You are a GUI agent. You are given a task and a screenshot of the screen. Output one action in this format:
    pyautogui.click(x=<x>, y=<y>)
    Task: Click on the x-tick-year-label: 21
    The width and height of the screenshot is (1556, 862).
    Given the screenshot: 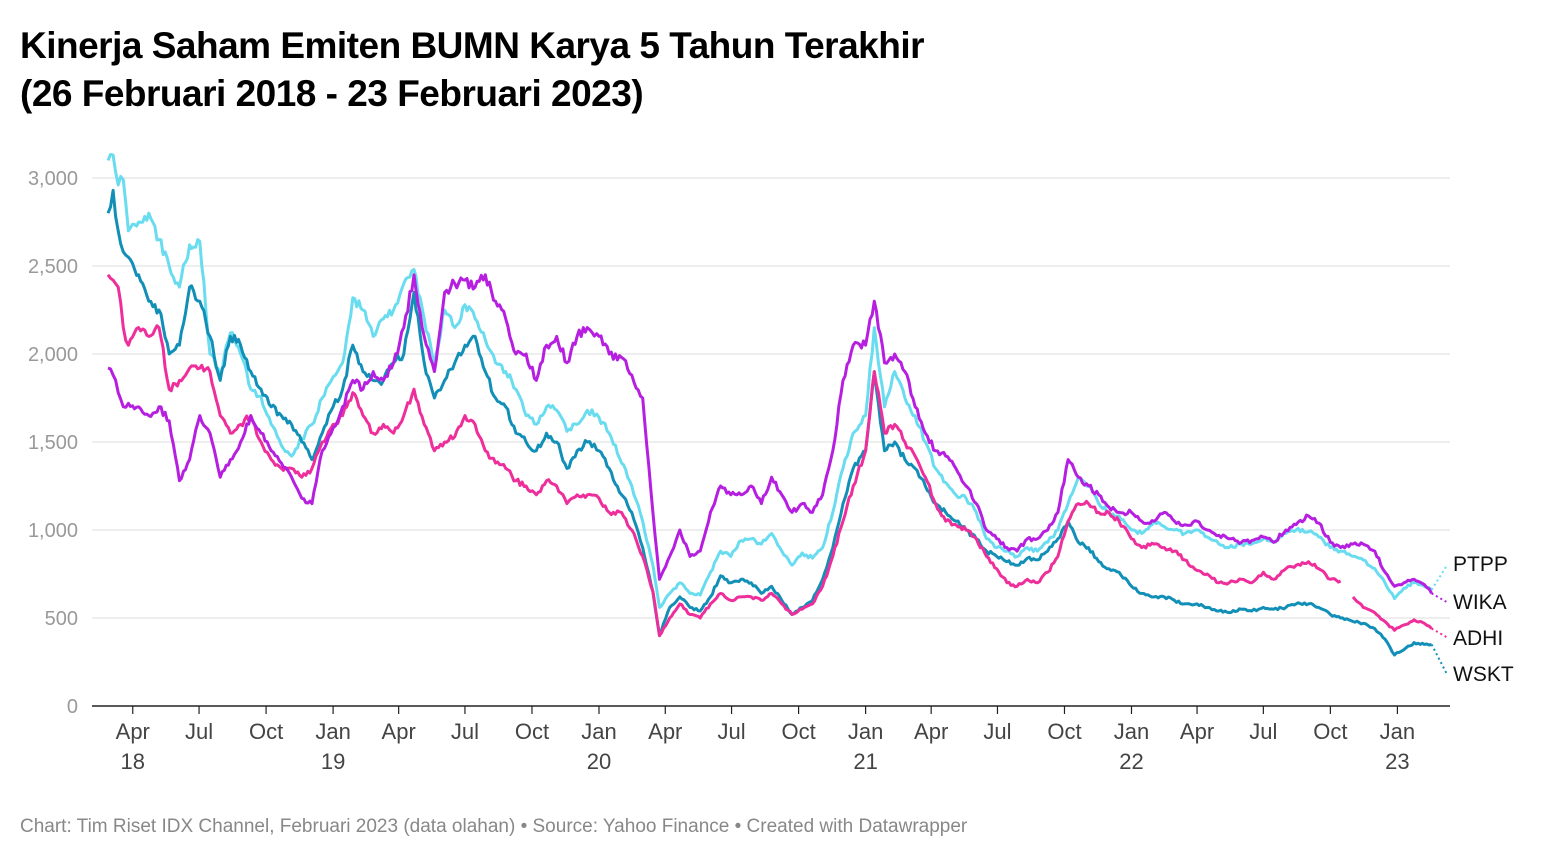 What is the action you would take?
    pyautogui.click(x=865, y=761)
    